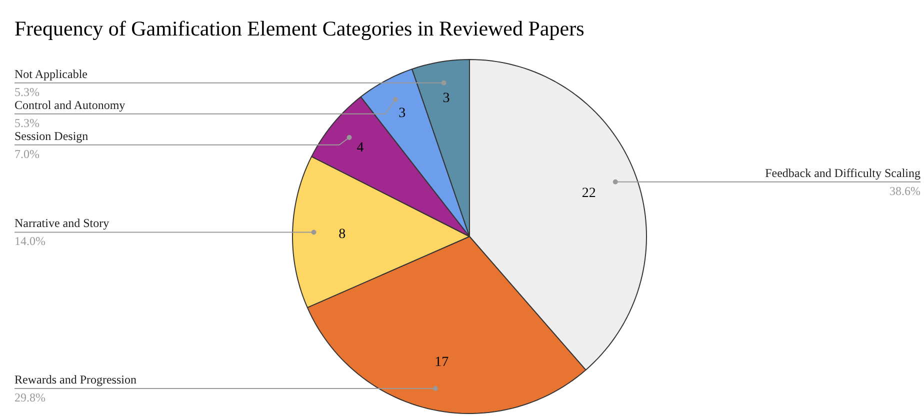 The image size is (924, 419). Describe the element at coordinates (843, 173) in the screenshot. I see `slice-label: Feedback and Difficulty Scaling` at that location.